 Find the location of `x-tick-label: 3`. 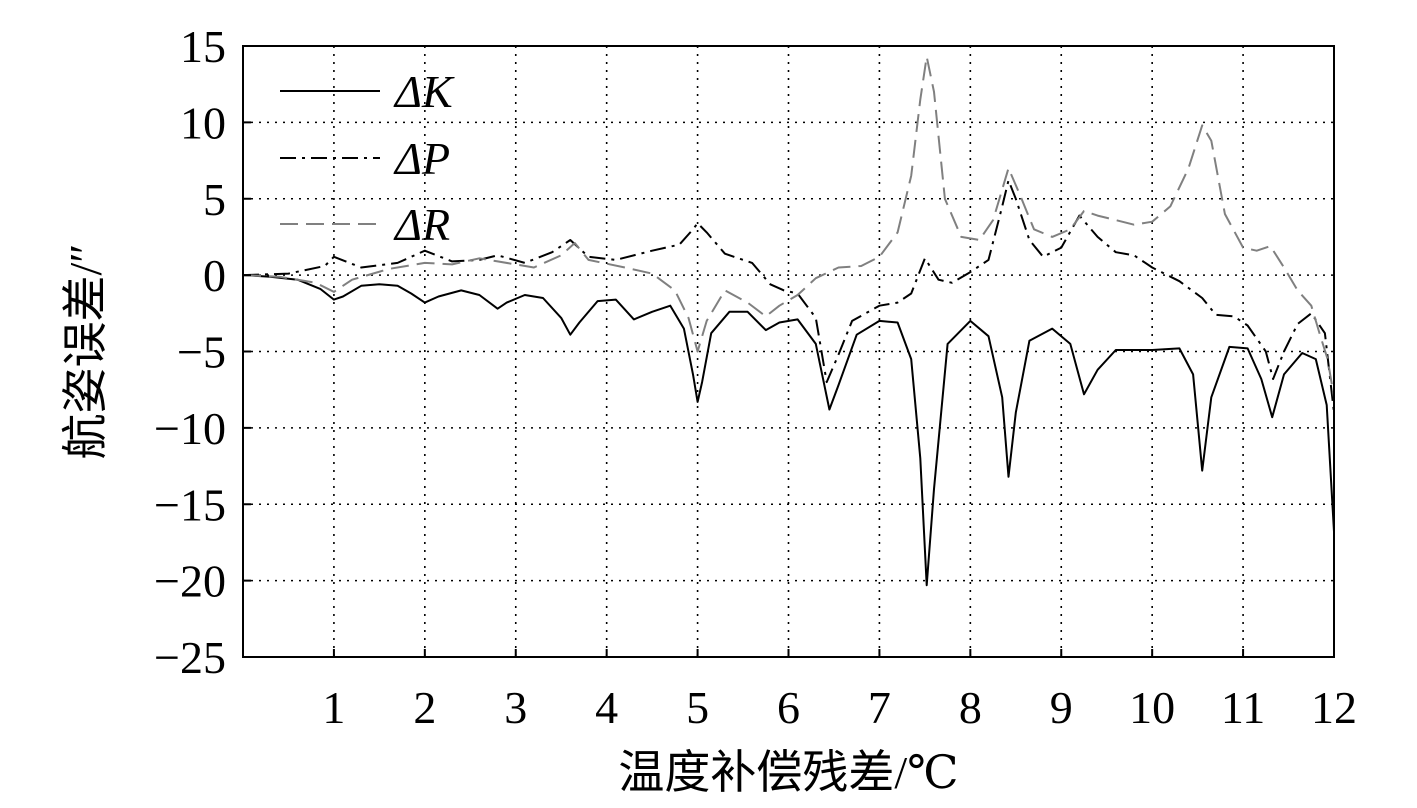

x-tick-label: 3 is located at coordinates (515, 707).